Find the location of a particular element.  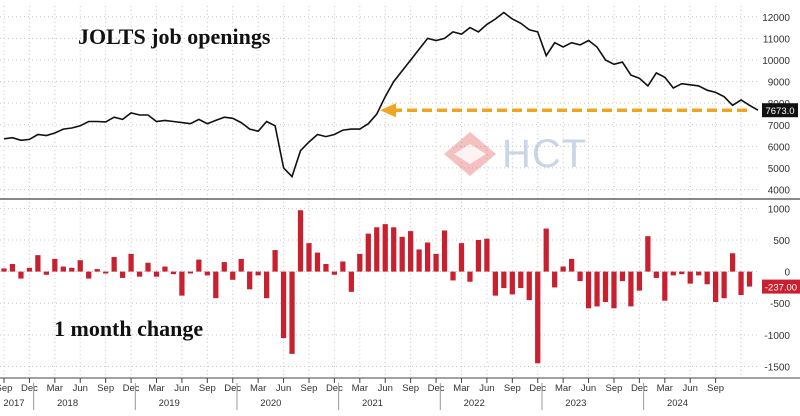

x-year-label: 2020 is located at coordinates (270, 403).